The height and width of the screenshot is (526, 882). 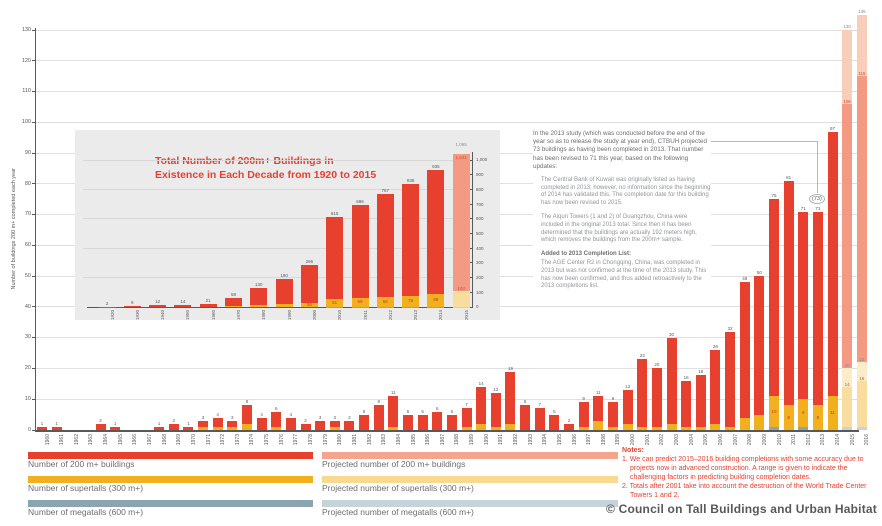 What do you see at coordinates (774, 428) in the screenshot?
I see `bar-segment-megatall` at bounding box center [774, 428].